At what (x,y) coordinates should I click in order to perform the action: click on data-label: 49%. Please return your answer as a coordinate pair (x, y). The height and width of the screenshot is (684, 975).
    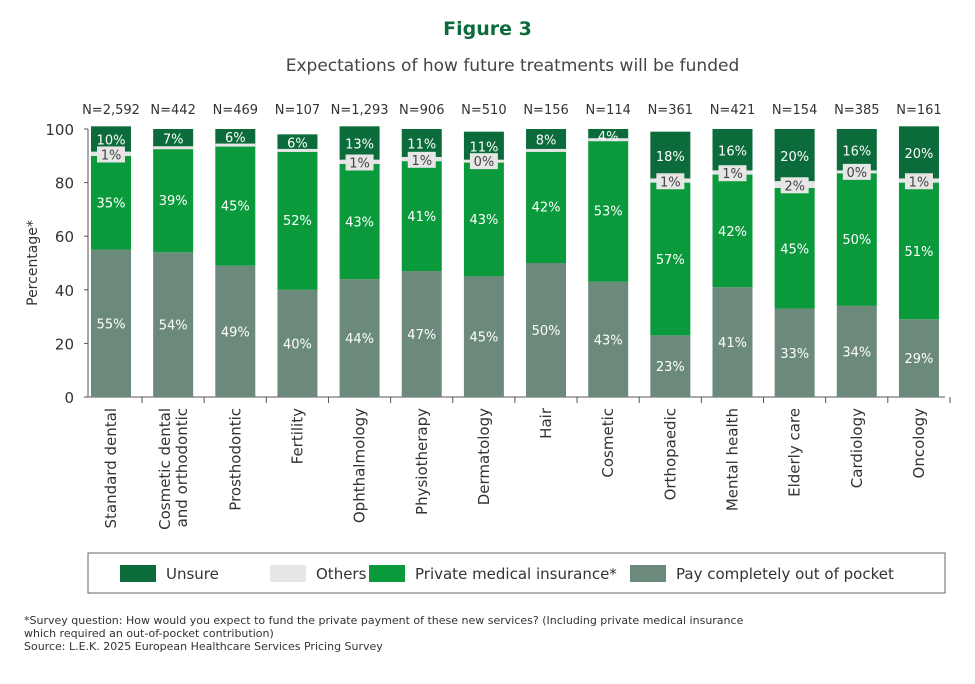
    Looking at the image, I should click on (235, 332).